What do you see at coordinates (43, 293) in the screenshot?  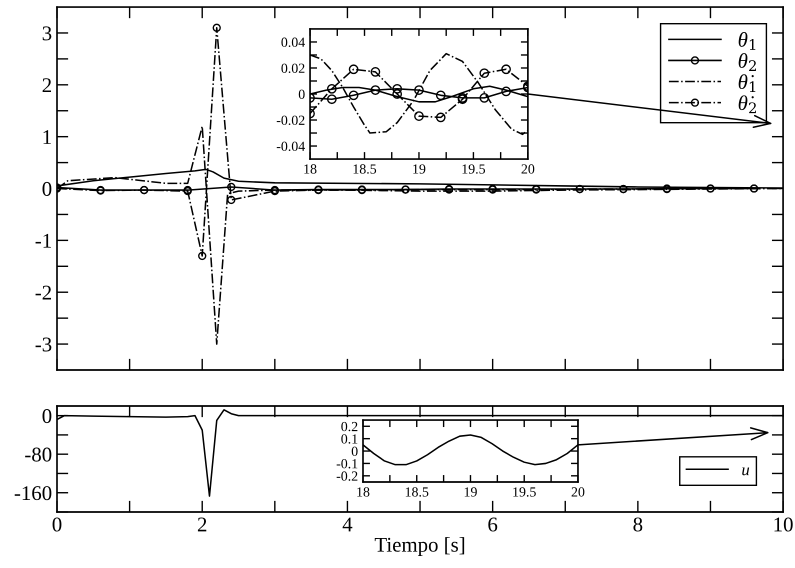 I see `y-tick-label: -2` at bounding box center [43, 293].